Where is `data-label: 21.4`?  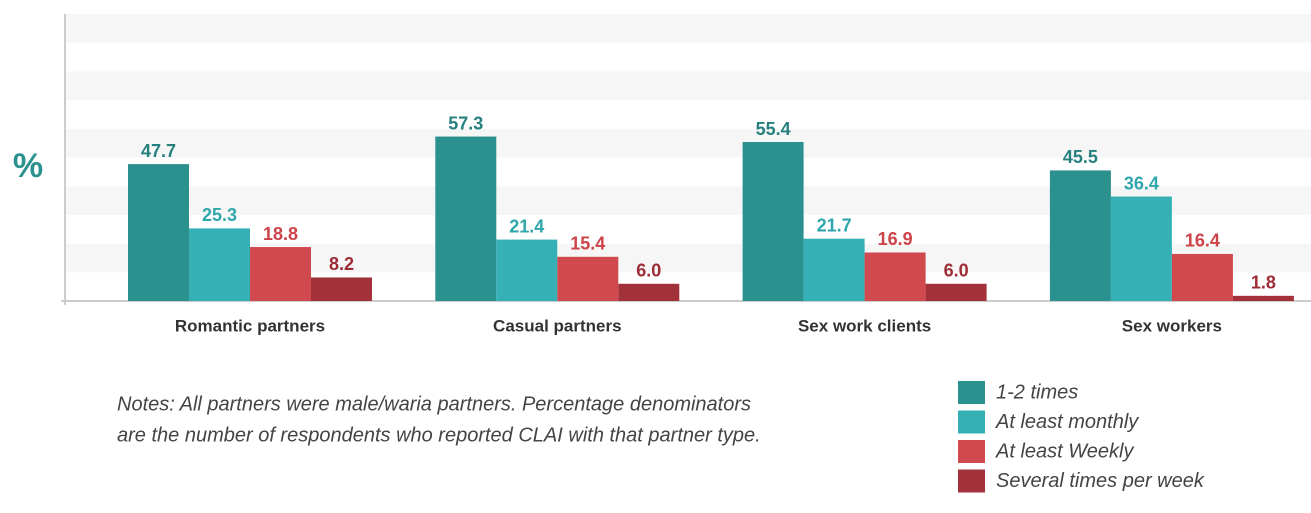
data-label: 21.4 is located at coordinates (526, 226).